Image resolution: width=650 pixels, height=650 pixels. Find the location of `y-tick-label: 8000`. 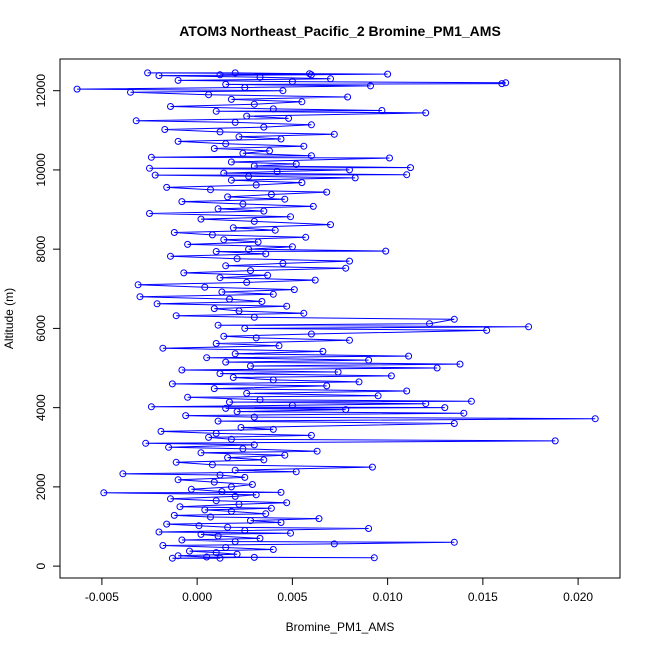

y-tick-label: 8000 is located at coordinates (41, 248).